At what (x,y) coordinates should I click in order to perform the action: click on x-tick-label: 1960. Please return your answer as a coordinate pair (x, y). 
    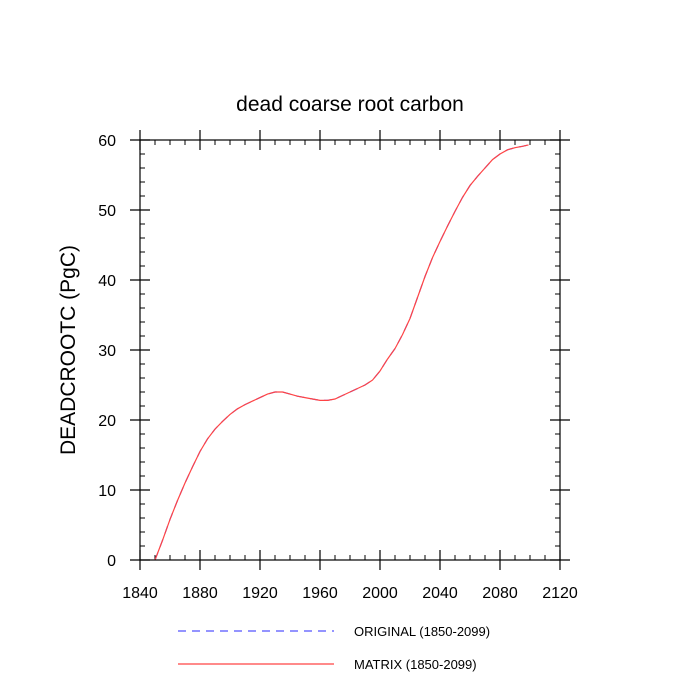
    Looking at the image, I should click on (320, 593).